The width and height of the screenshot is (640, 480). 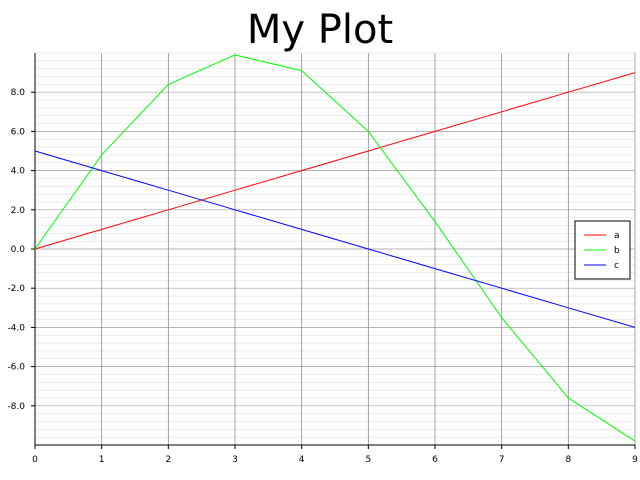 I want to click on y-tick-label: -8.0, so click(x=16, y=407).